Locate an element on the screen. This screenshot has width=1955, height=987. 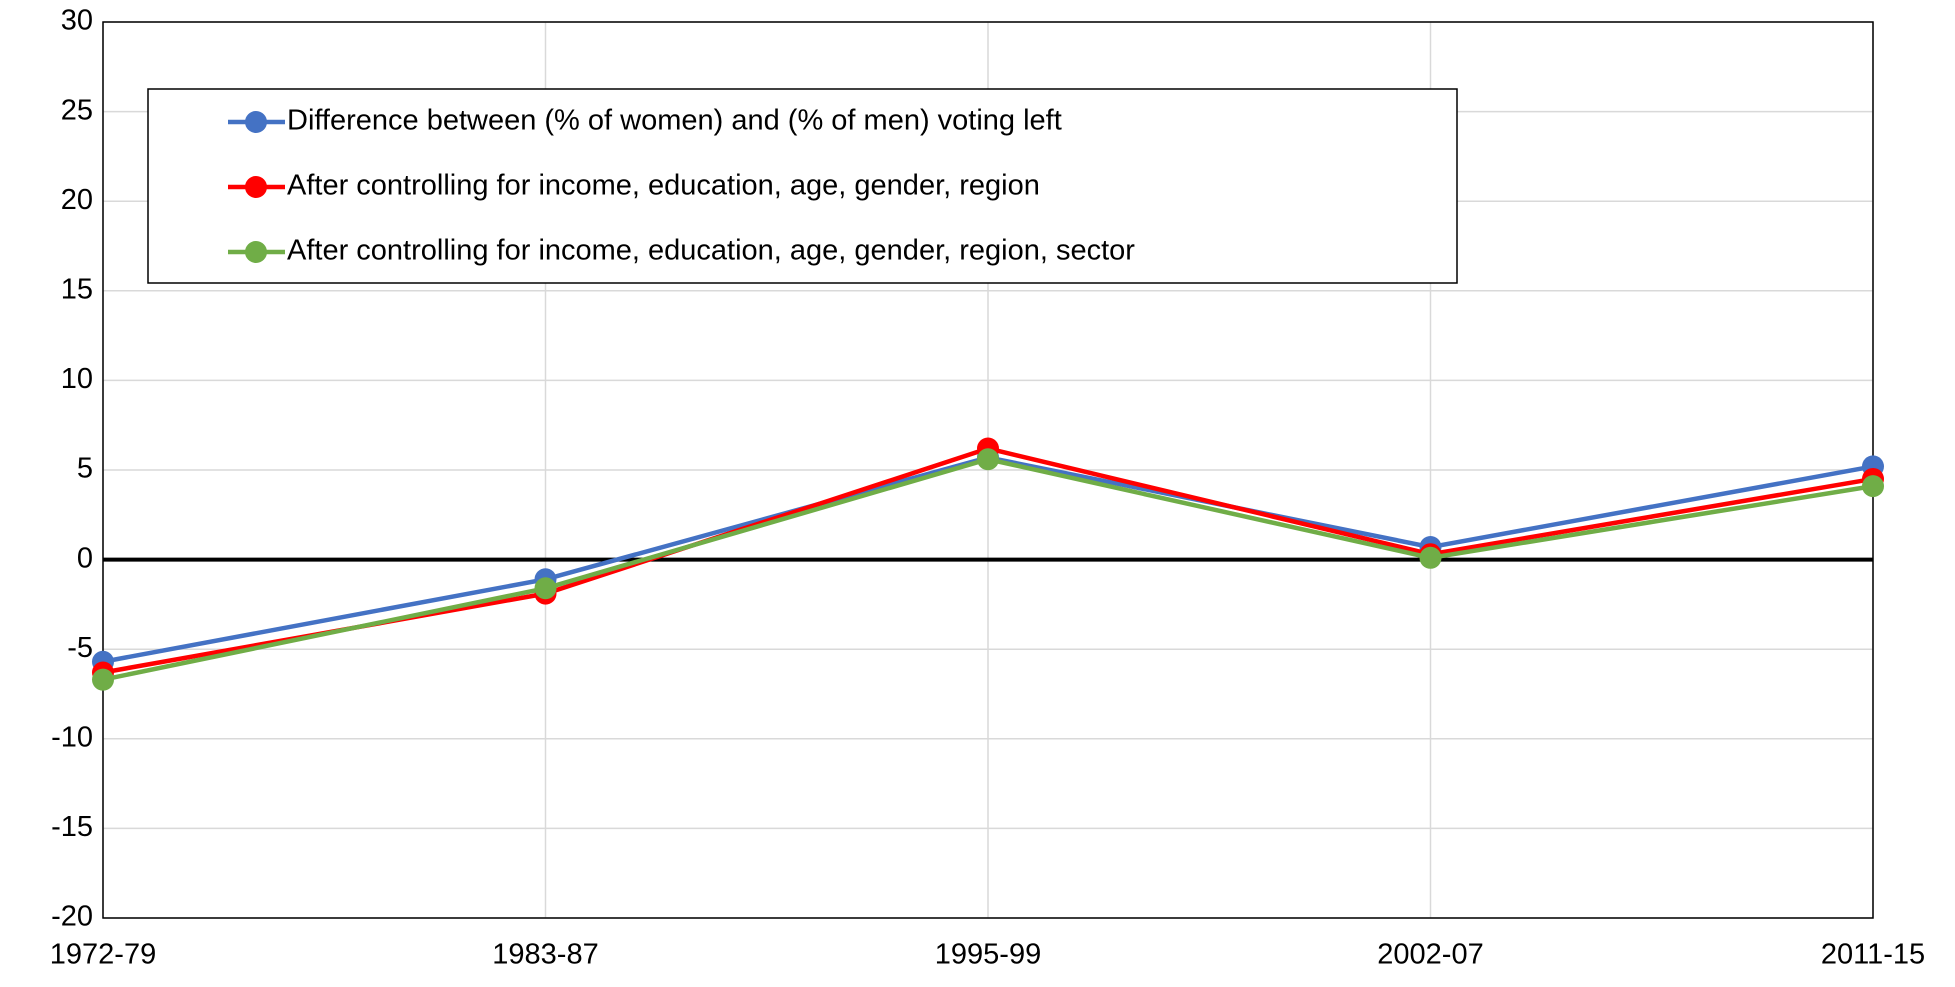
x-tick-label: 1995-99 is located at coordinates (988, 955).